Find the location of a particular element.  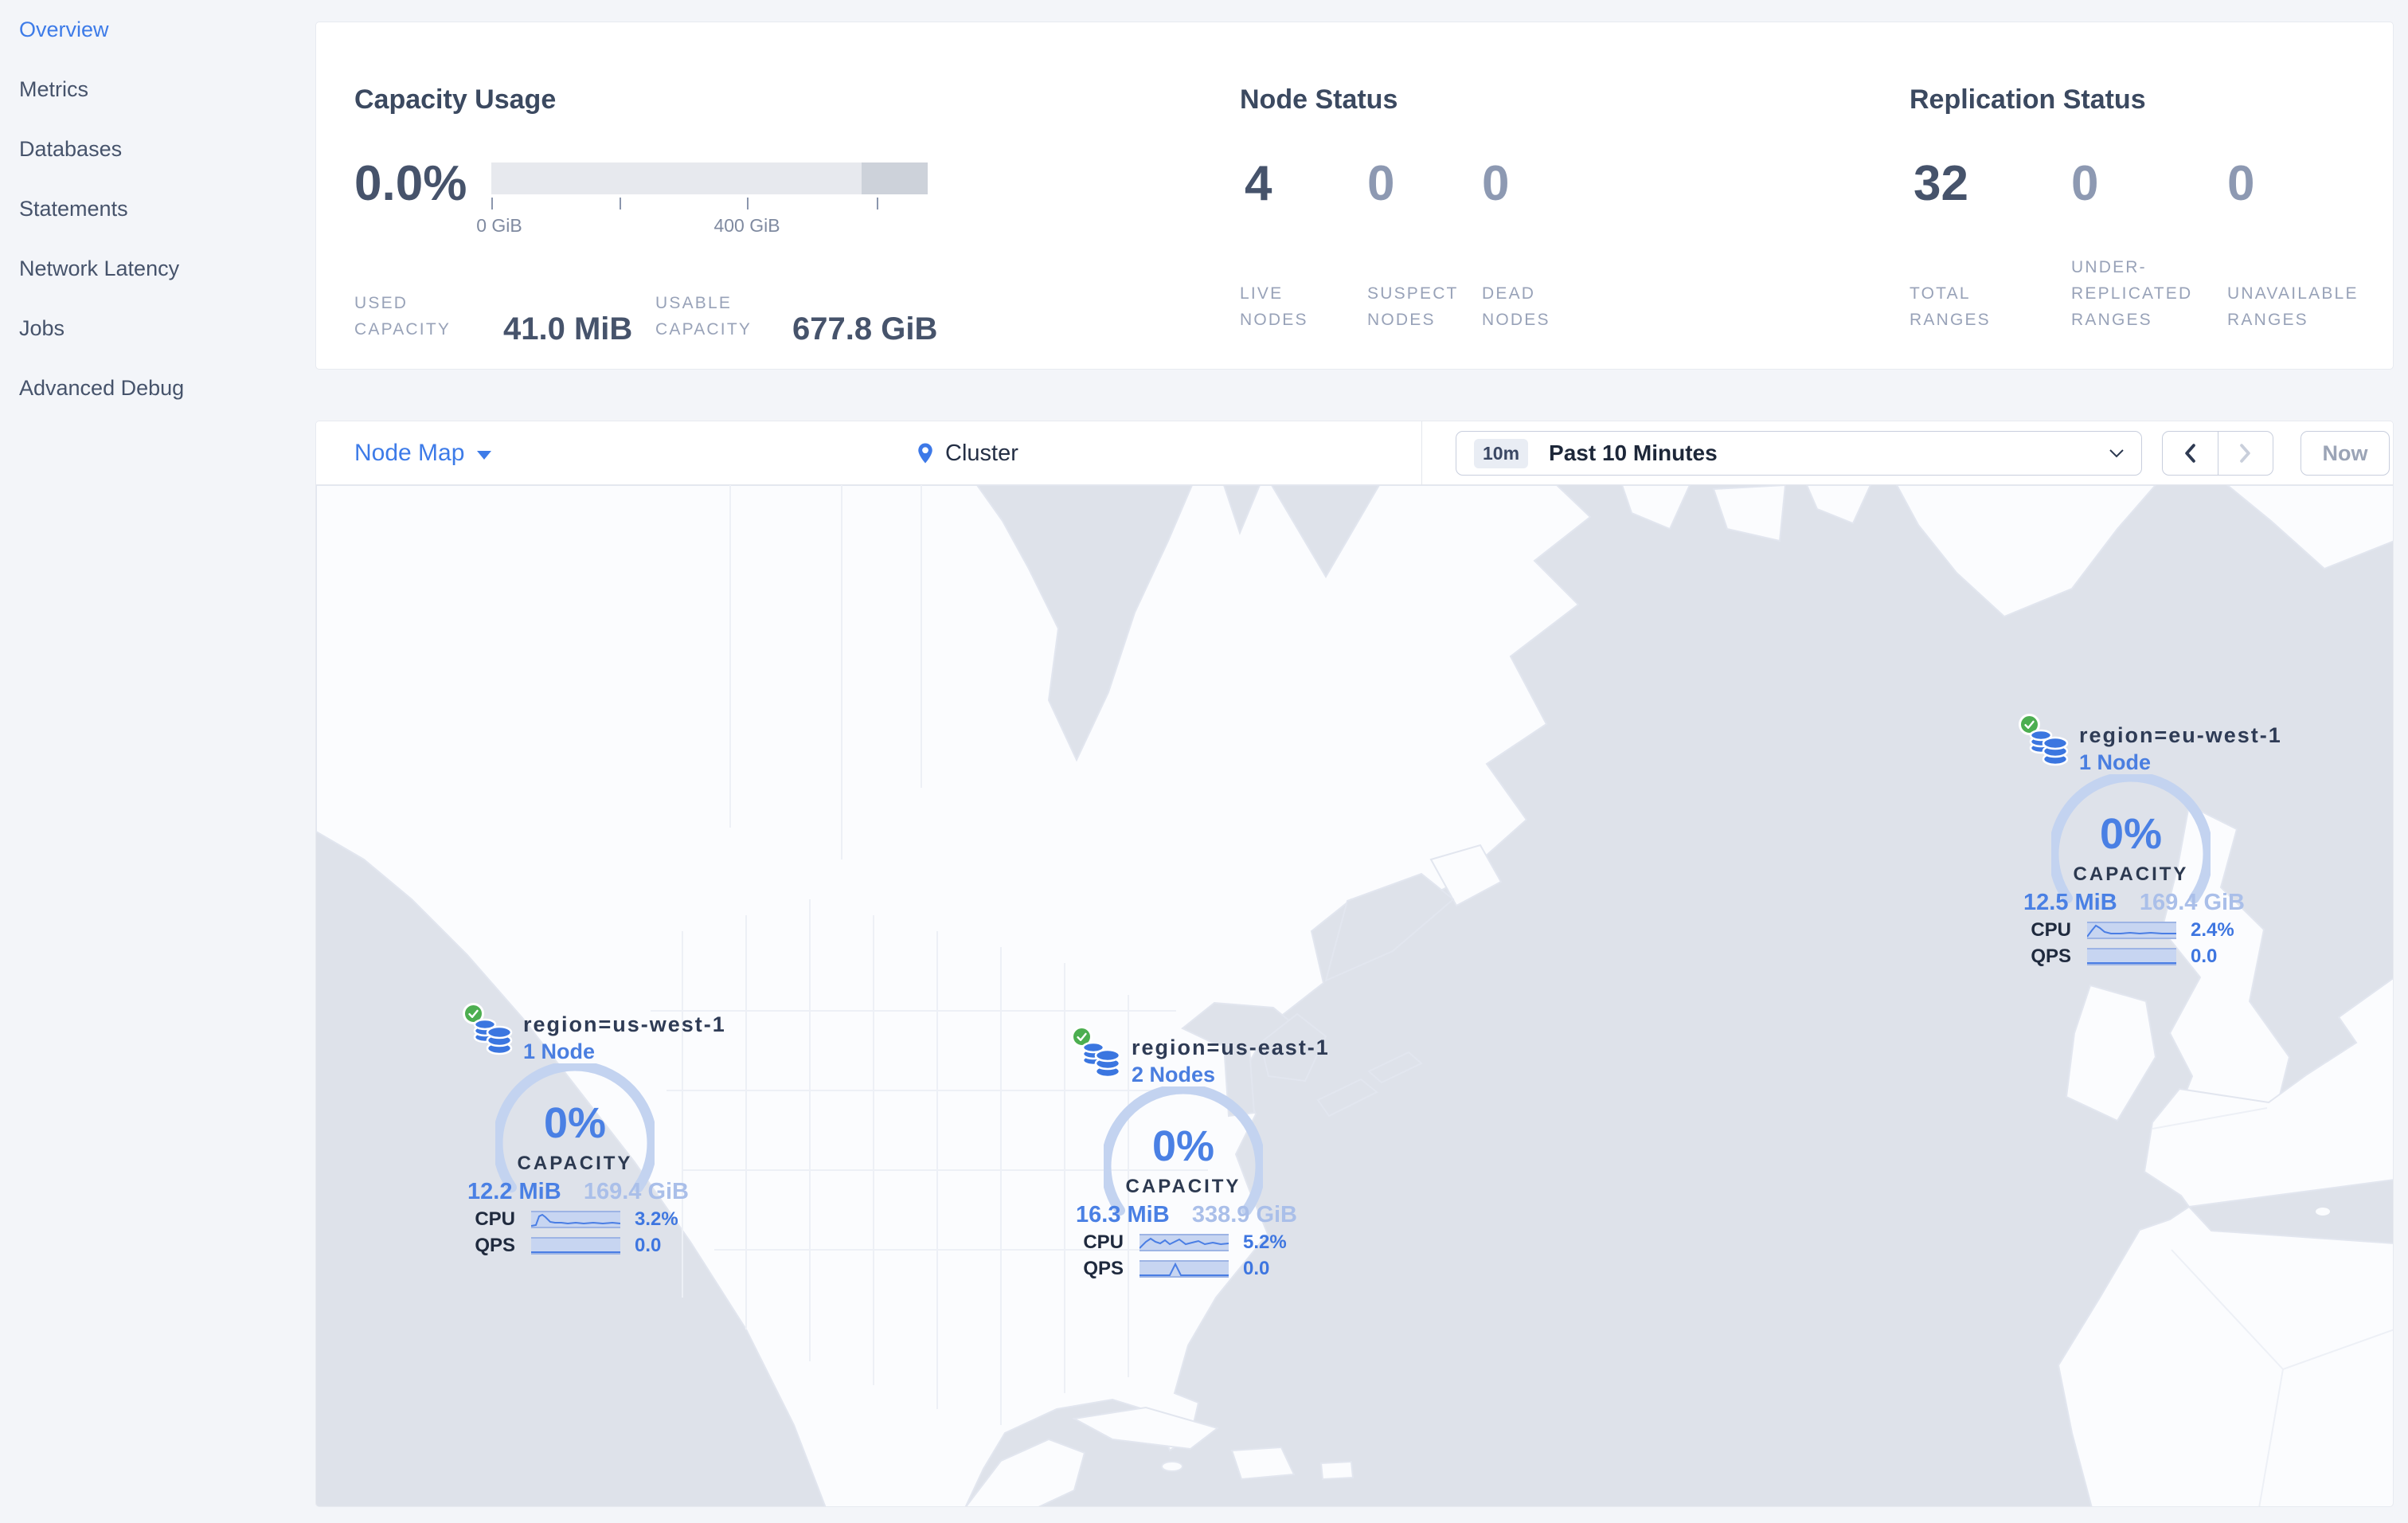

region-usable-capacity: 338.9 GiB is located at coordinates (1244, 1214).